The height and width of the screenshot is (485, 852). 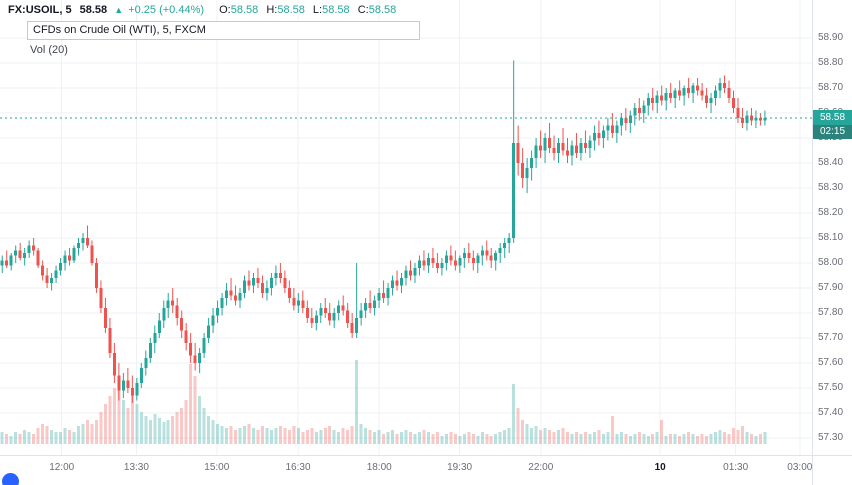 I want to click on price-axis-label: 58.90, so click(x=831, y=37).